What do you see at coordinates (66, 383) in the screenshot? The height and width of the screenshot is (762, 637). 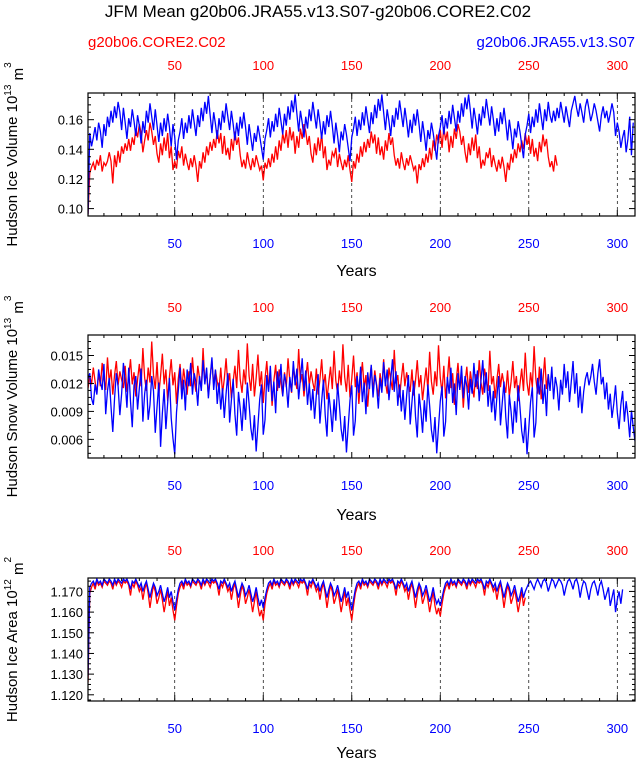 I see `y-tick-label: 0.012` at bounding box center [66, 383].